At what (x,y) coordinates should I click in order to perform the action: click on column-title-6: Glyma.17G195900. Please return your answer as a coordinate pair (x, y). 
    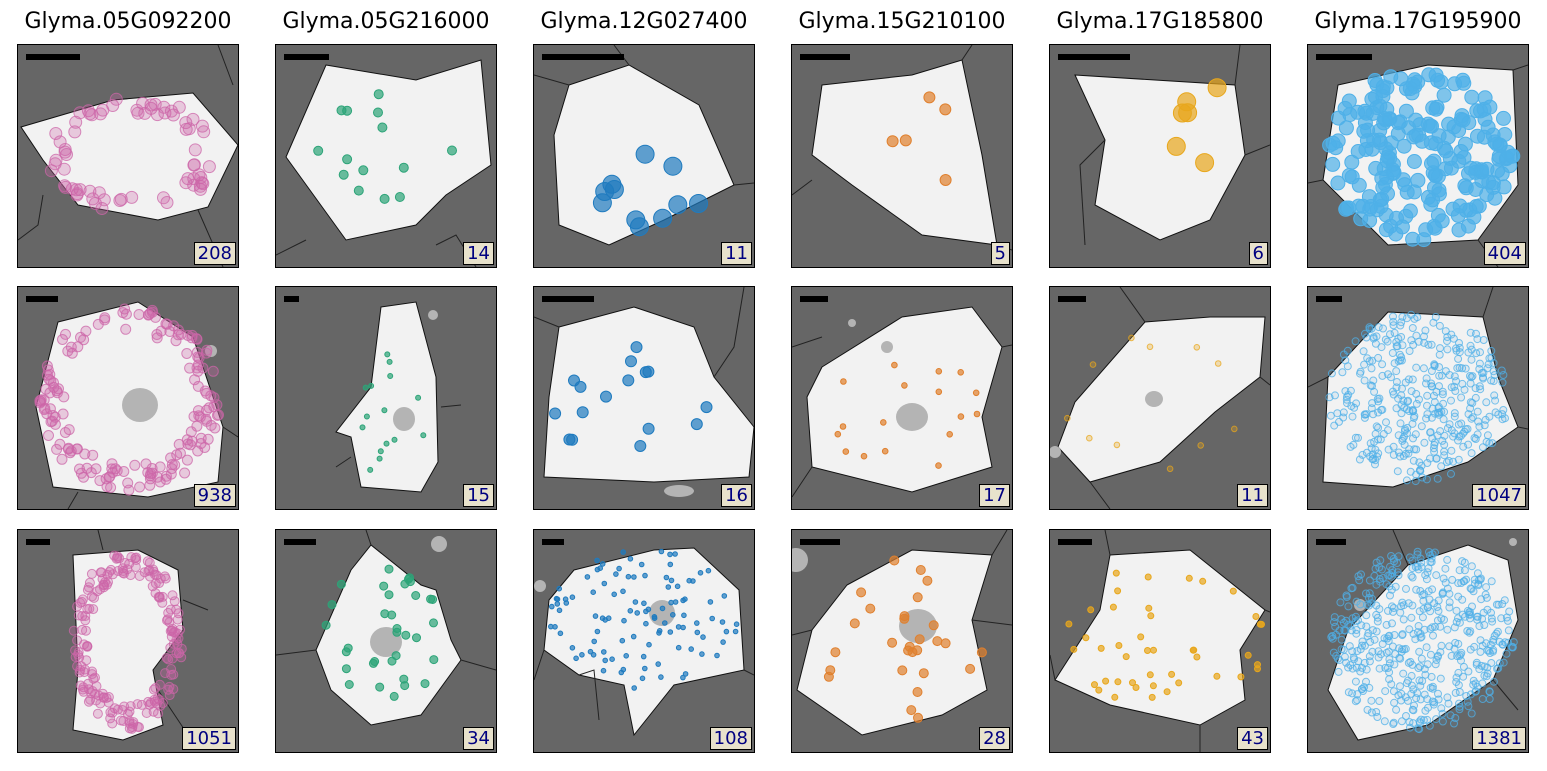
    Looking at the image, I should click on (1418, 21).